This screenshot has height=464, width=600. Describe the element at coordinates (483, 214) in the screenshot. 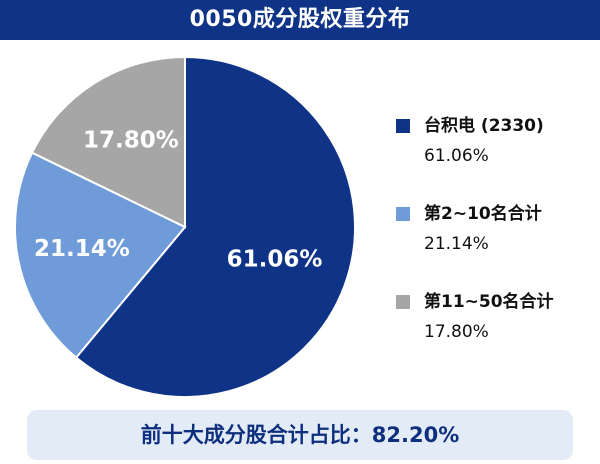

I see `legend-name: 第2~10名合计` at that location.